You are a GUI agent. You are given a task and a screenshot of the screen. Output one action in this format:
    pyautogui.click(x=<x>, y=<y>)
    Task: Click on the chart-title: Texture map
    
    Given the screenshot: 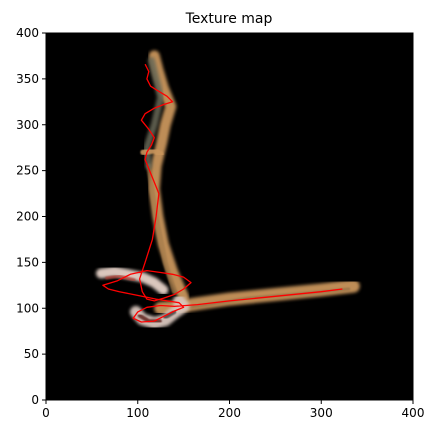 What is the action you would take?
    pyautogui.click(x=229, y=19)
    